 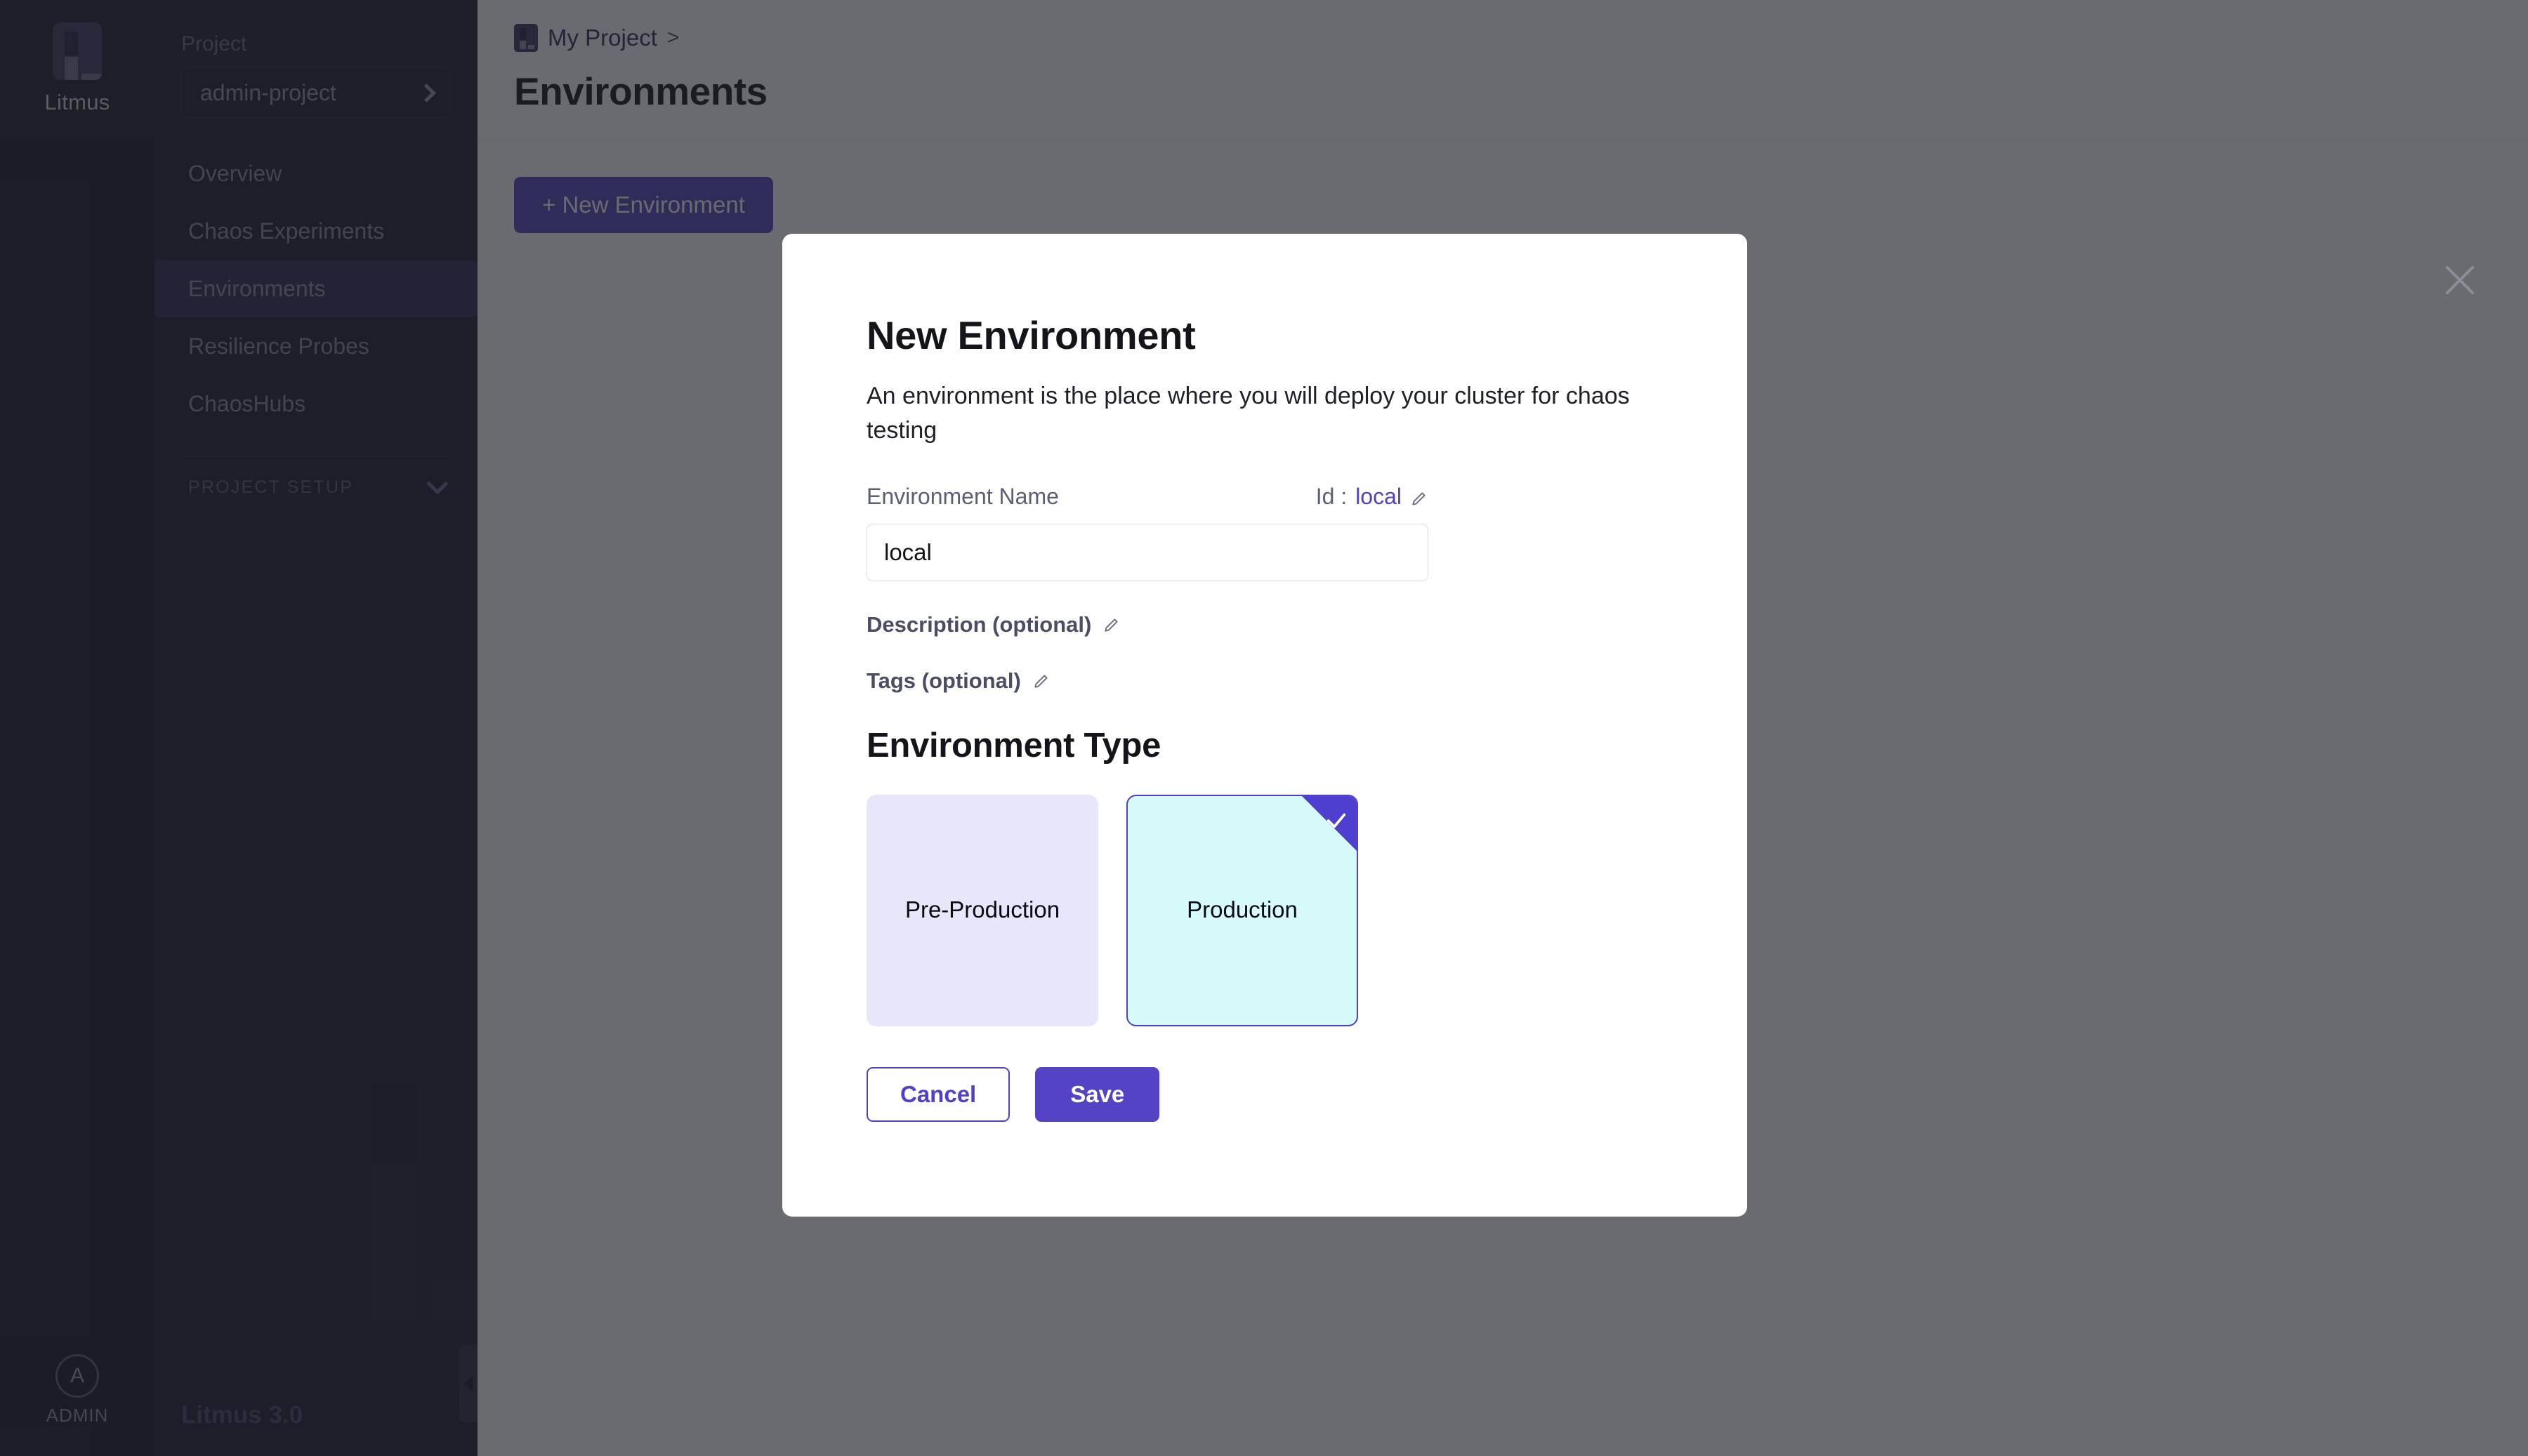 I want to click on cancel-button: Cancel, so click(x=938, y=1094).